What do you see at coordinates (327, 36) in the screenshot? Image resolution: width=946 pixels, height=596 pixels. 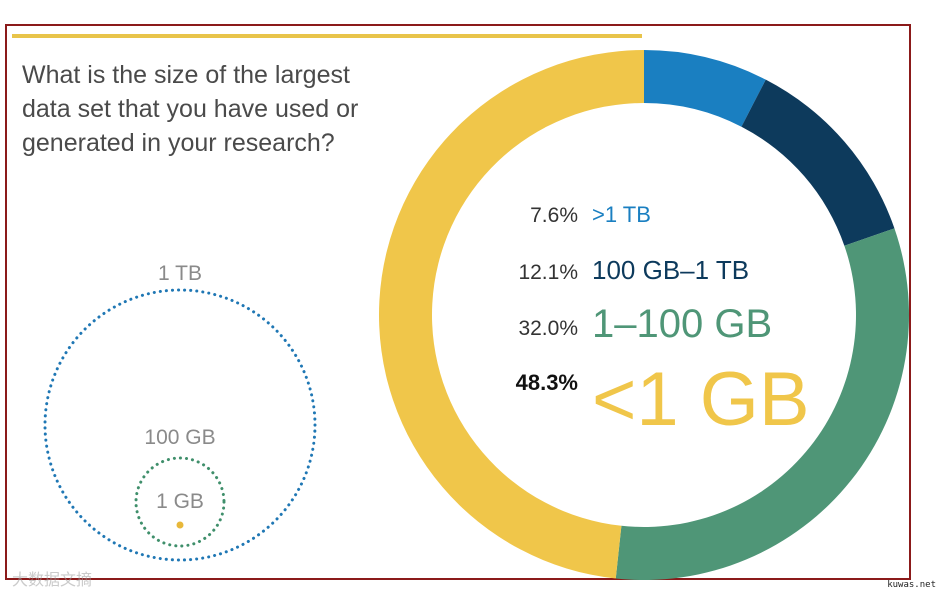 I see `accent-rule` at bounding box center [327, 36].